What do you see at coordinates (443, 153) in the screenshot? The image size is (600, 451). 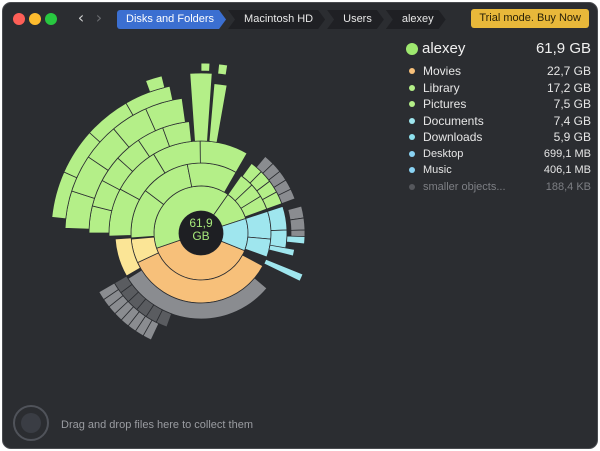 I see `legend-item-name: Desktop` at bounding box center [443, 153].